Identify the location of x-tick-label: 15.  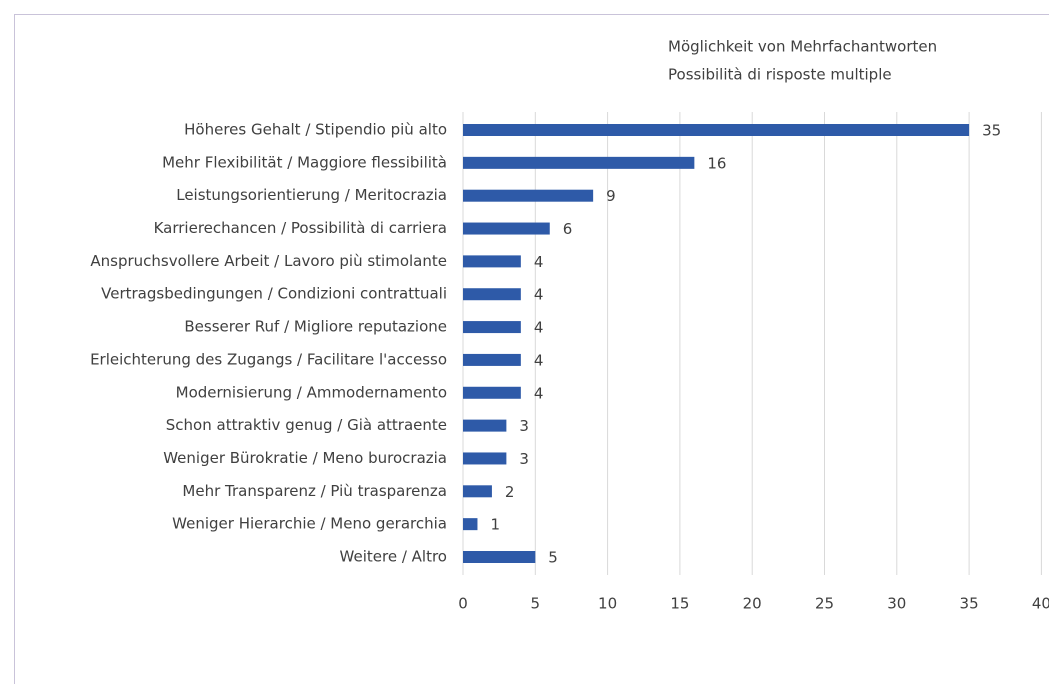
(679, 604).